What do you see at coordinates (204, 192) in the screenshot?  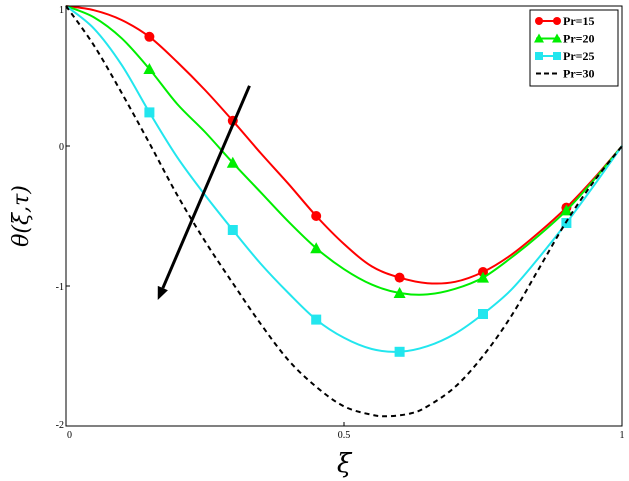 I see `trend-arrow` at bounding box center [204, 192].